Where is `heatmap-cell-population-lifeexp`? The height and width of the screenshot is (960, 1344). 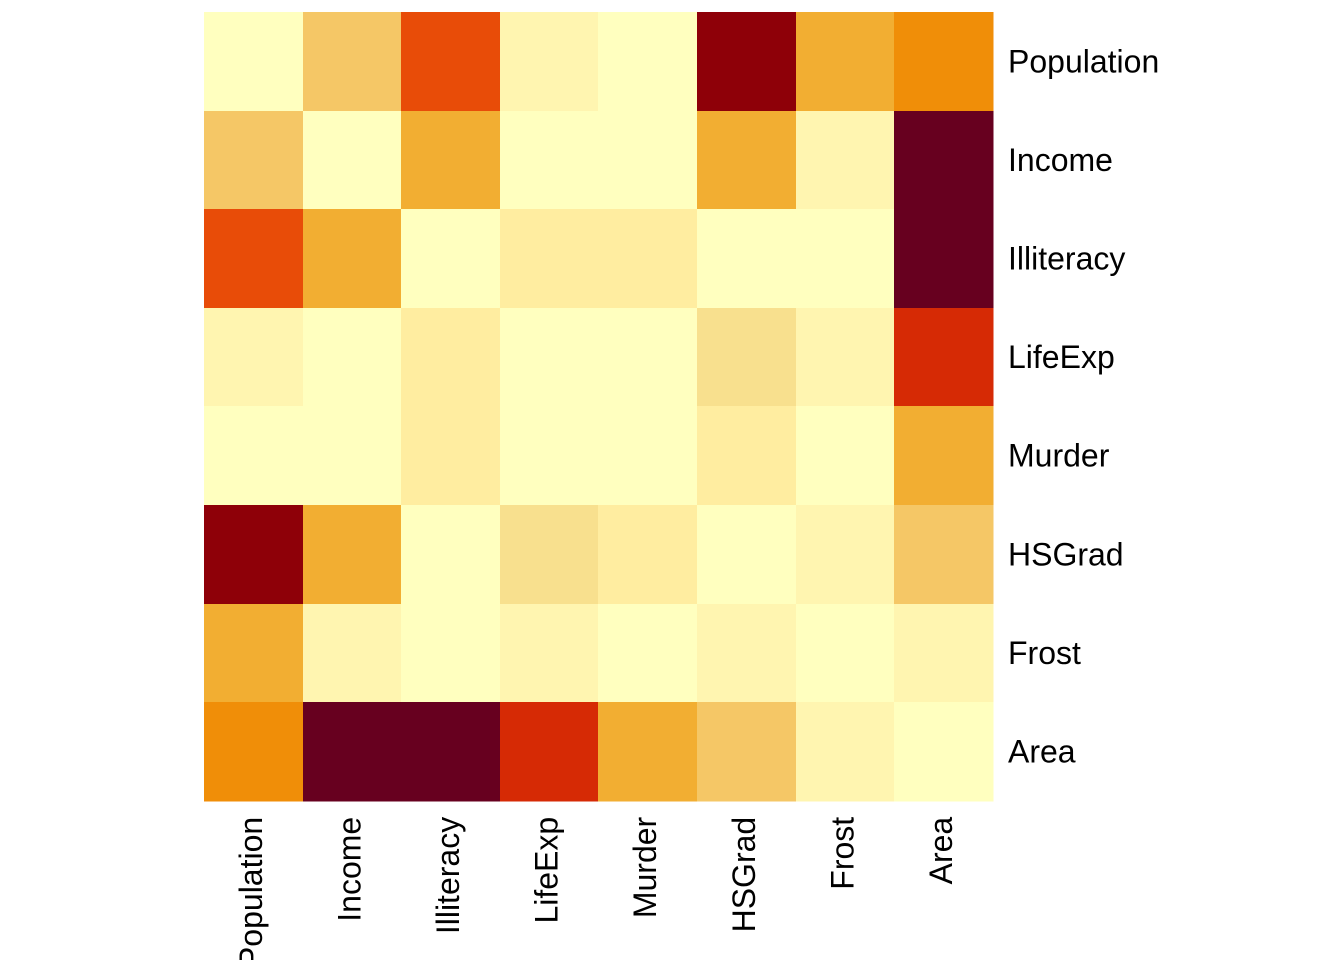
heatmap-cell-population-lifeexp is located at coordinates (549, 62).